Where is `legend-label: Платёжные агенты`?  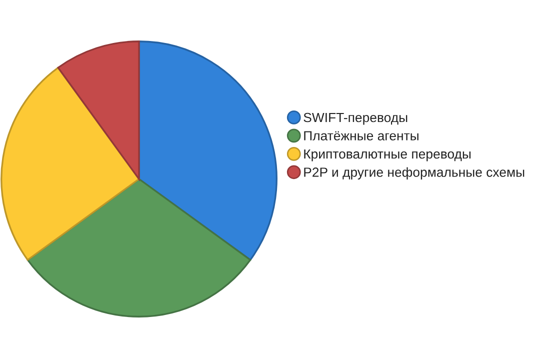
legend-label: Платёжные агенты is located at coordinates (361, 135).